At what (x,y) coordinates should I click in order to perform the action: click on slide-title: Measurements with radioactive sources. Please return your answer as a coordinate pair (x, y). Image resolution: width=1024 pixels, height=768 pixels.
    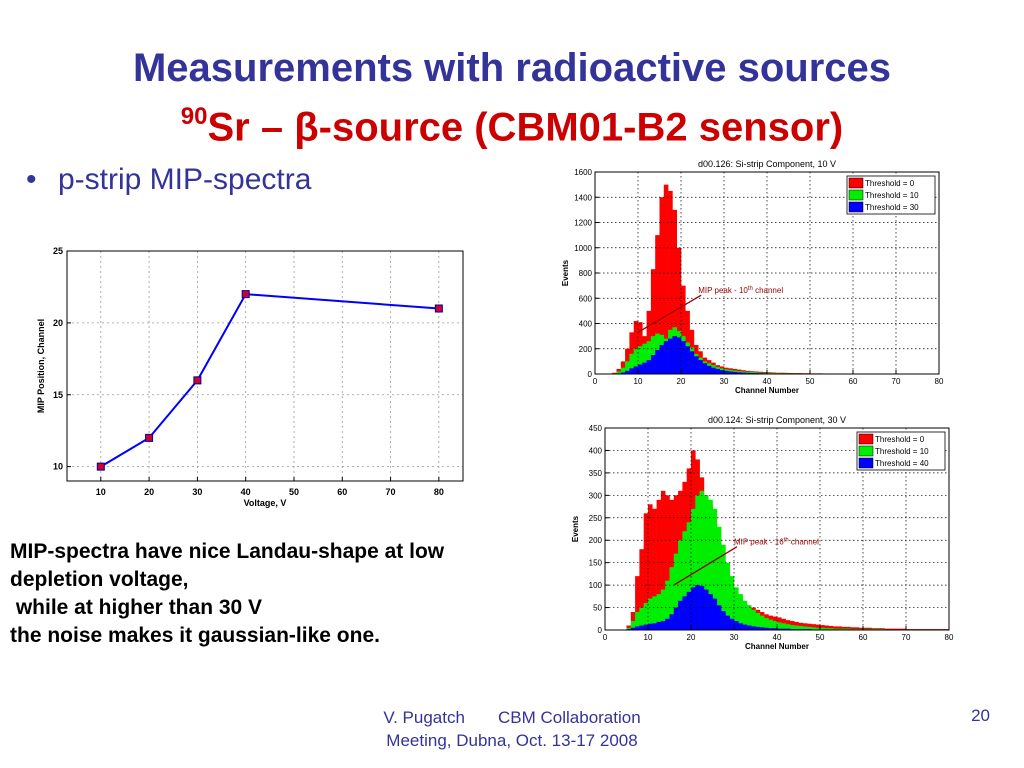
    Looking at the image, I should click on (512, 68).